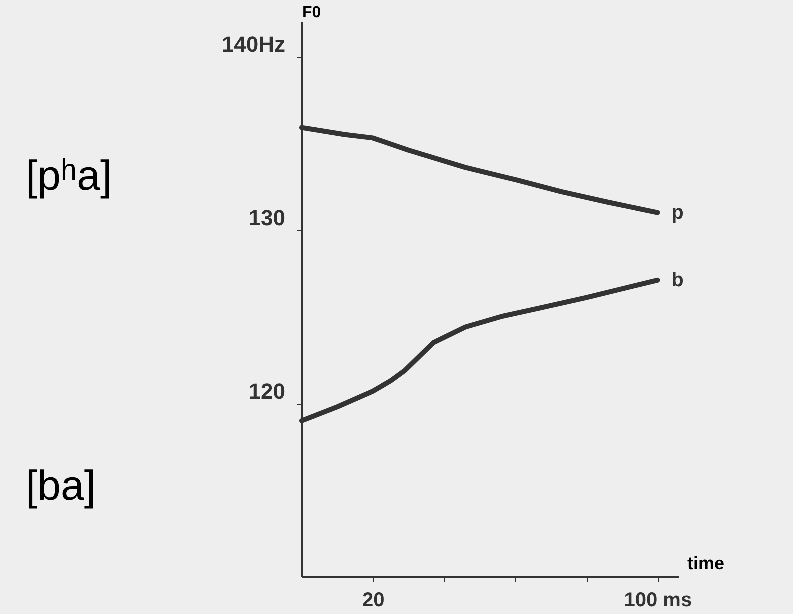 The image size is (793, 614). I want to click on series-label: b, so click(678, 280).